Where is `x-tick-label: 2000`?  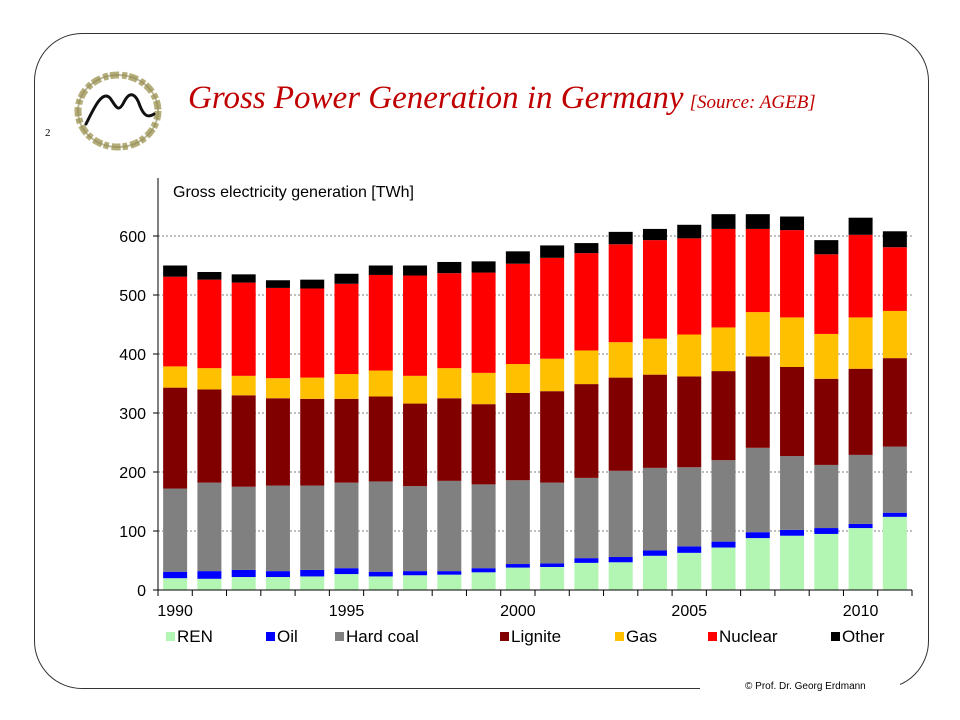 x-tick-label: 2000 is located at coordinates (518, 611).